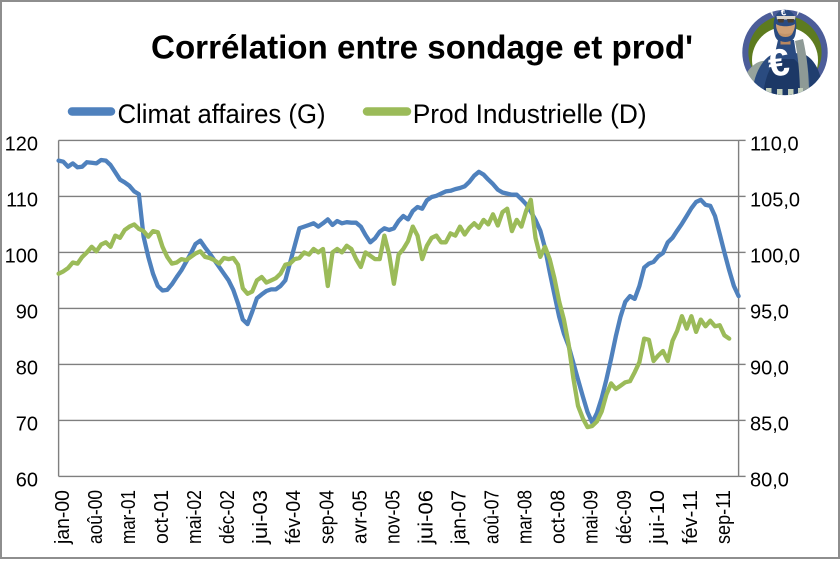  What do you see at coordinates (21, 257) in the screenshot?
I see `svg-text: 100` at bounding box center [21, 257].